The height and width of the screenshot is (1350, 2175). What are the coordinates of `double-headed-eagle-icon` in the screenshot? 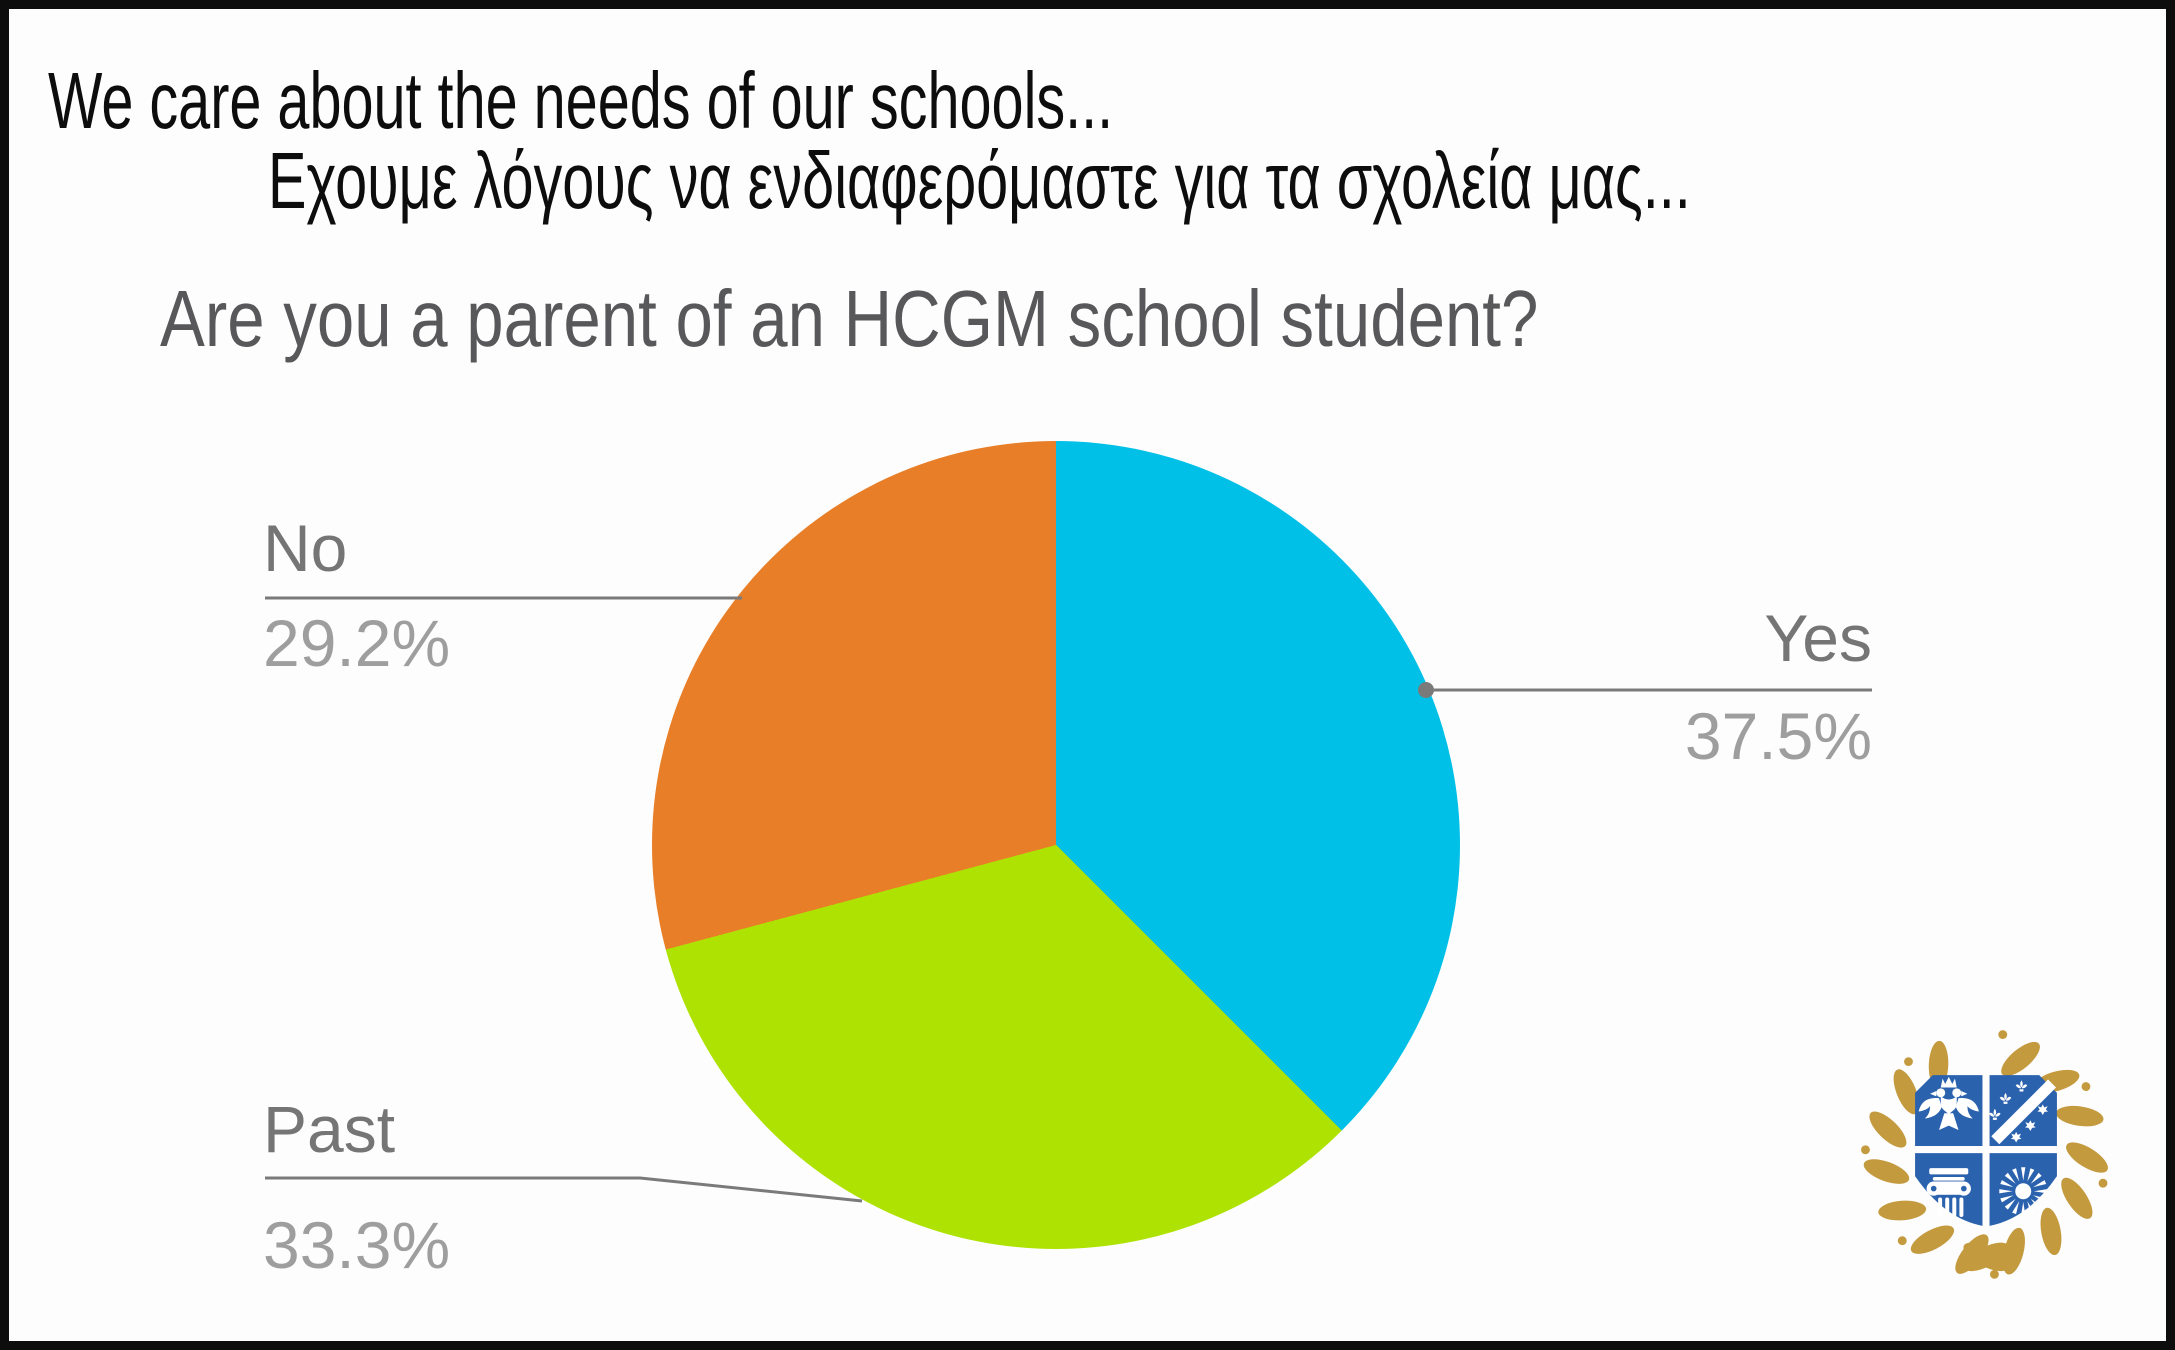 It's located at (1948, 1103).